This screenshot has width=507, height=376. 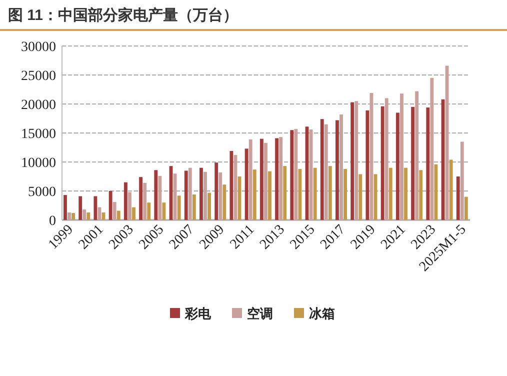 What do you see at coordinates (52, 221) in the screenshot?
I see `y-tick-label: 0` at bounding box center [52, 221].